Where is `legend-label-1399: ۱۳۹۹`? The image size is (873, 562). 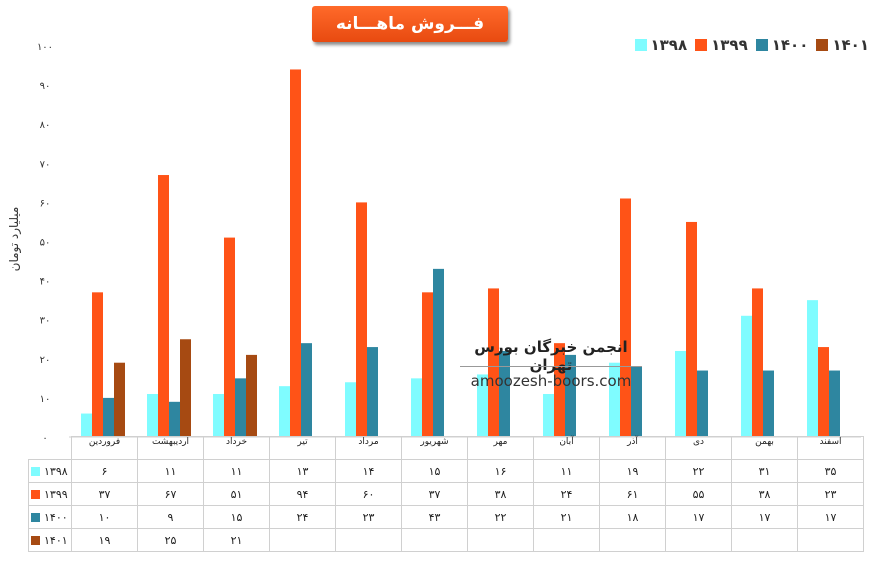
legend-label-1399: ۱۳۹۹ is located at coordinates (729, 45).